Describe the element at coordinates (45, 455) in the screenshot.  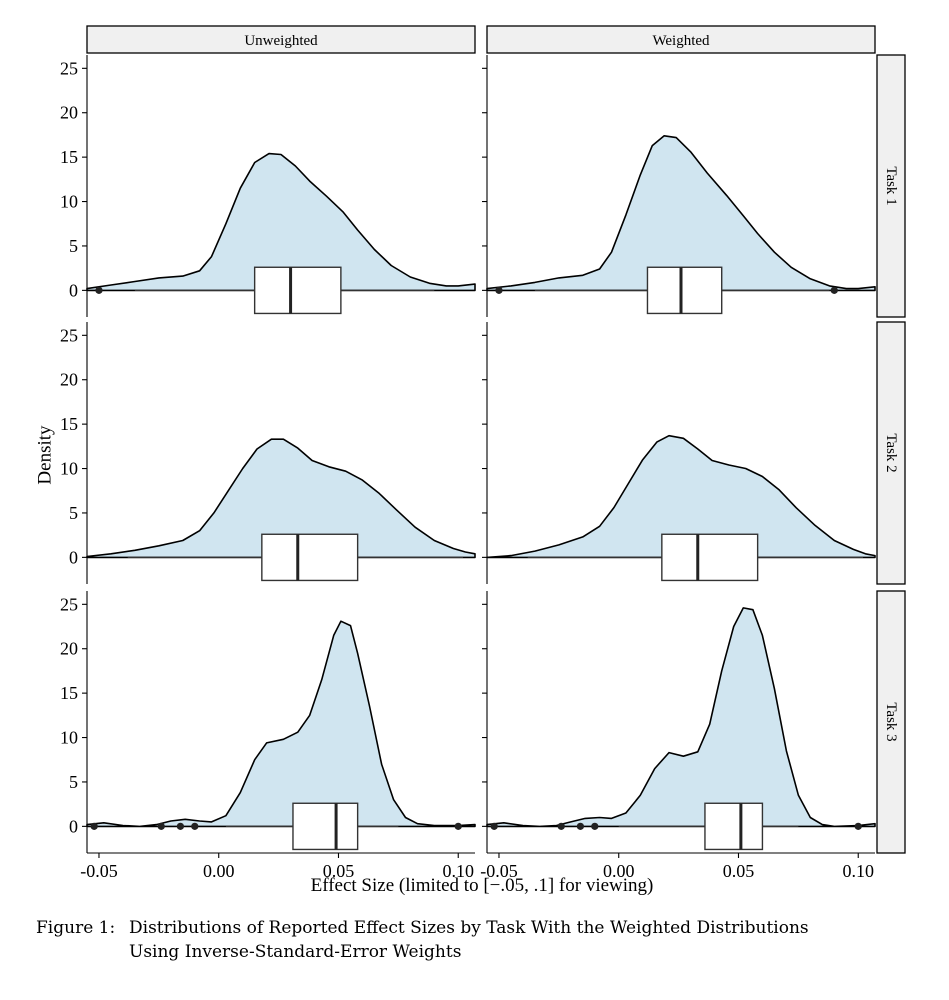
I see `y-axis-title: Density` at that location.